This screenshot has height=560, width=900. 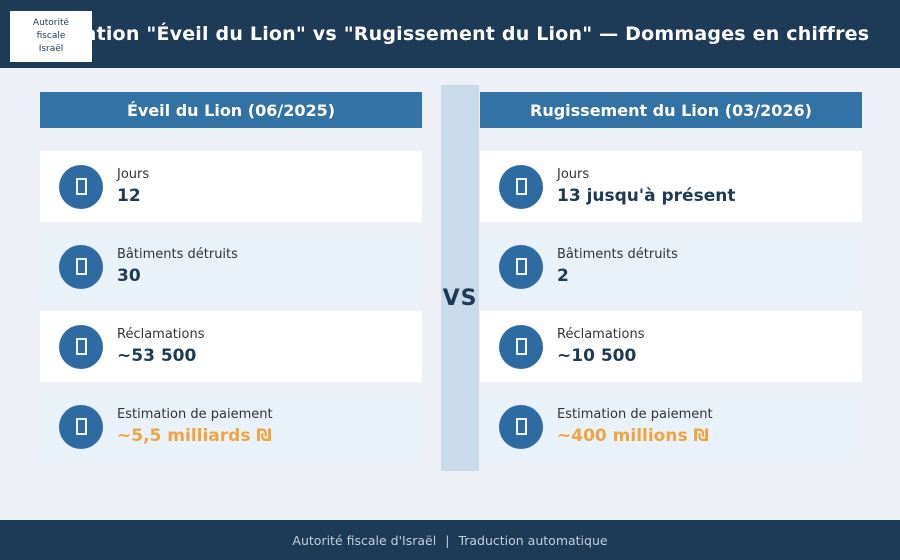 I want to click on logo-line-2: fiscale, so click(x=51, y=36).